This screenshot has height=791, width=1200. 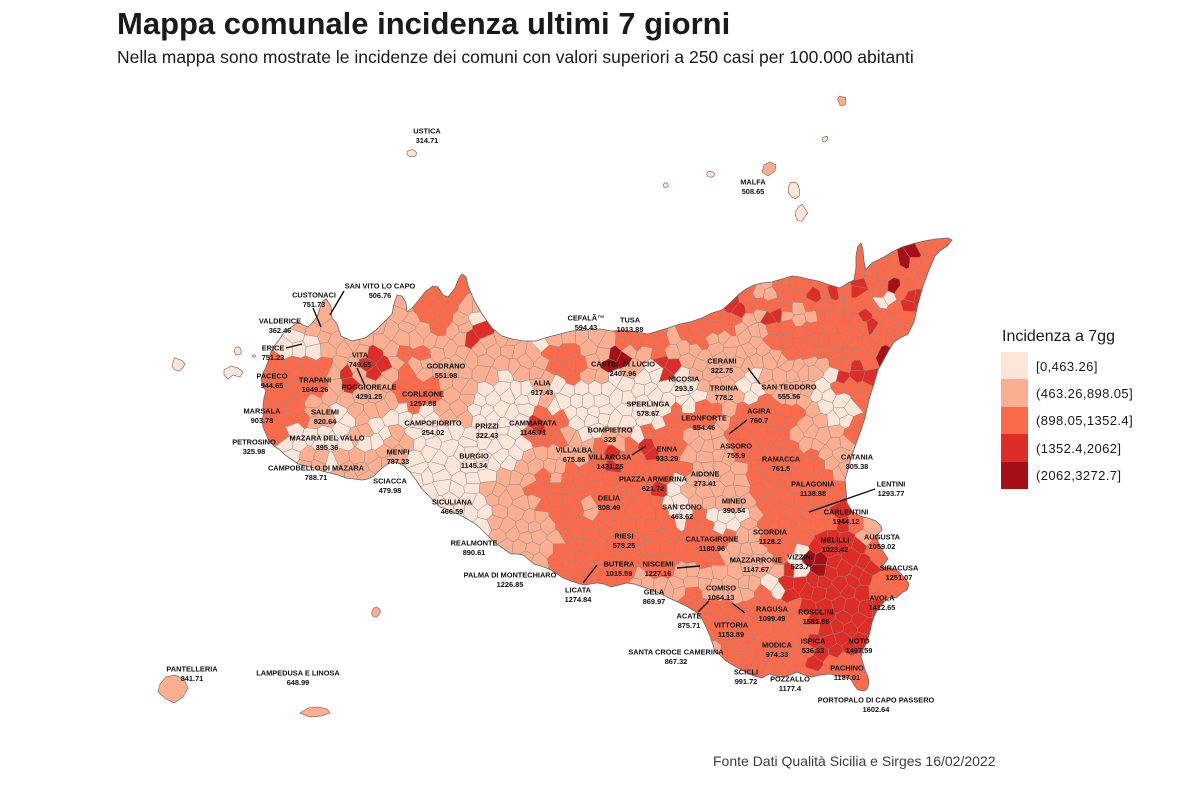 What do you see at coordinates (273, 357) in the screenshot?
I see `svg-text: 751.23` at bounding box center [273, 357].